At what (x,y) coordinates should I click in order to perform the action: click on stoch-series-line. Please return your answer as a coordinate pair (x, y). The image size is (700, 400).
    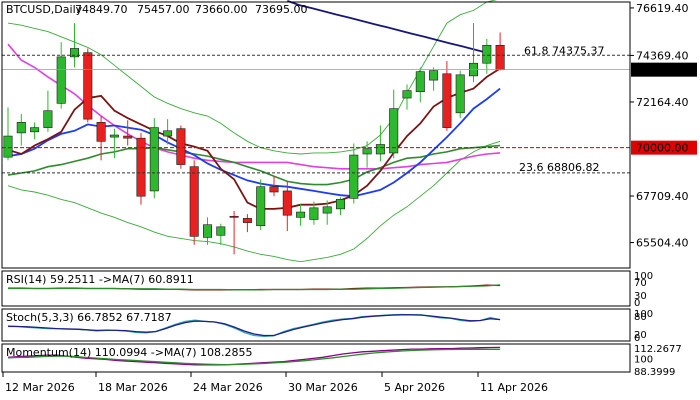
    Looking at the image, I should click on (254, 325).